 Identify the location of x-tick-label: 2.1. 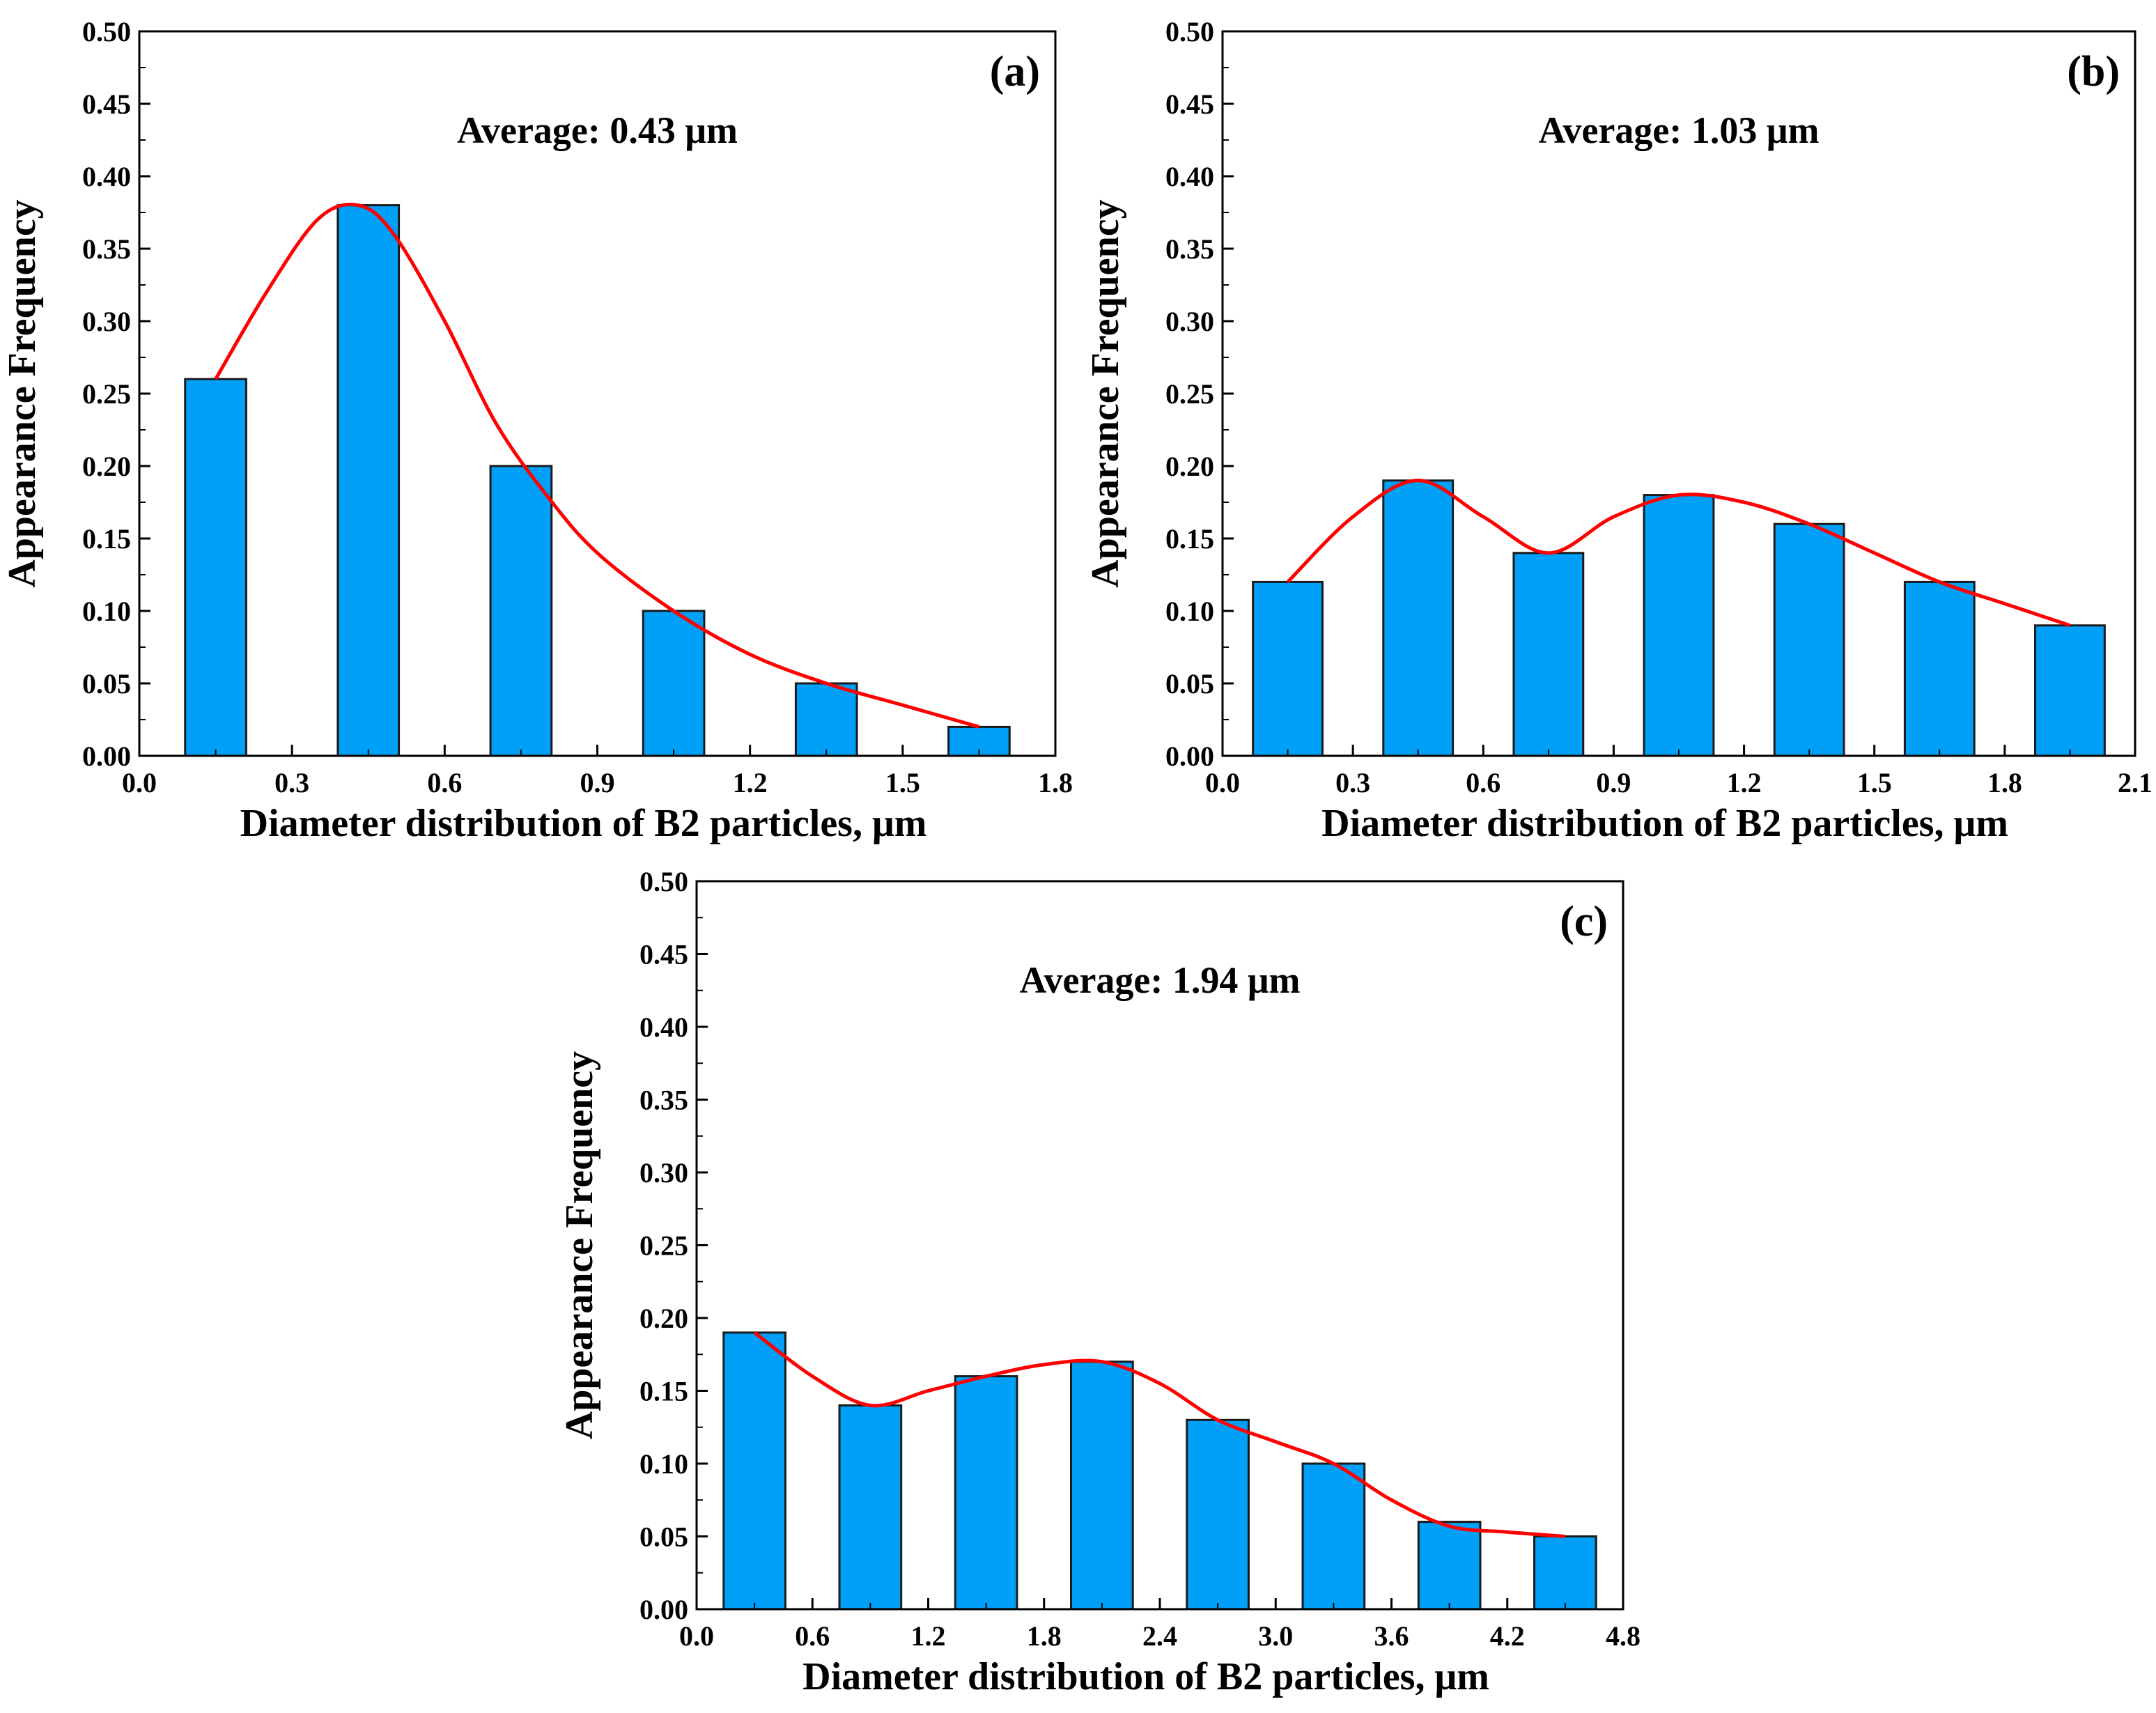
(2135, 783).